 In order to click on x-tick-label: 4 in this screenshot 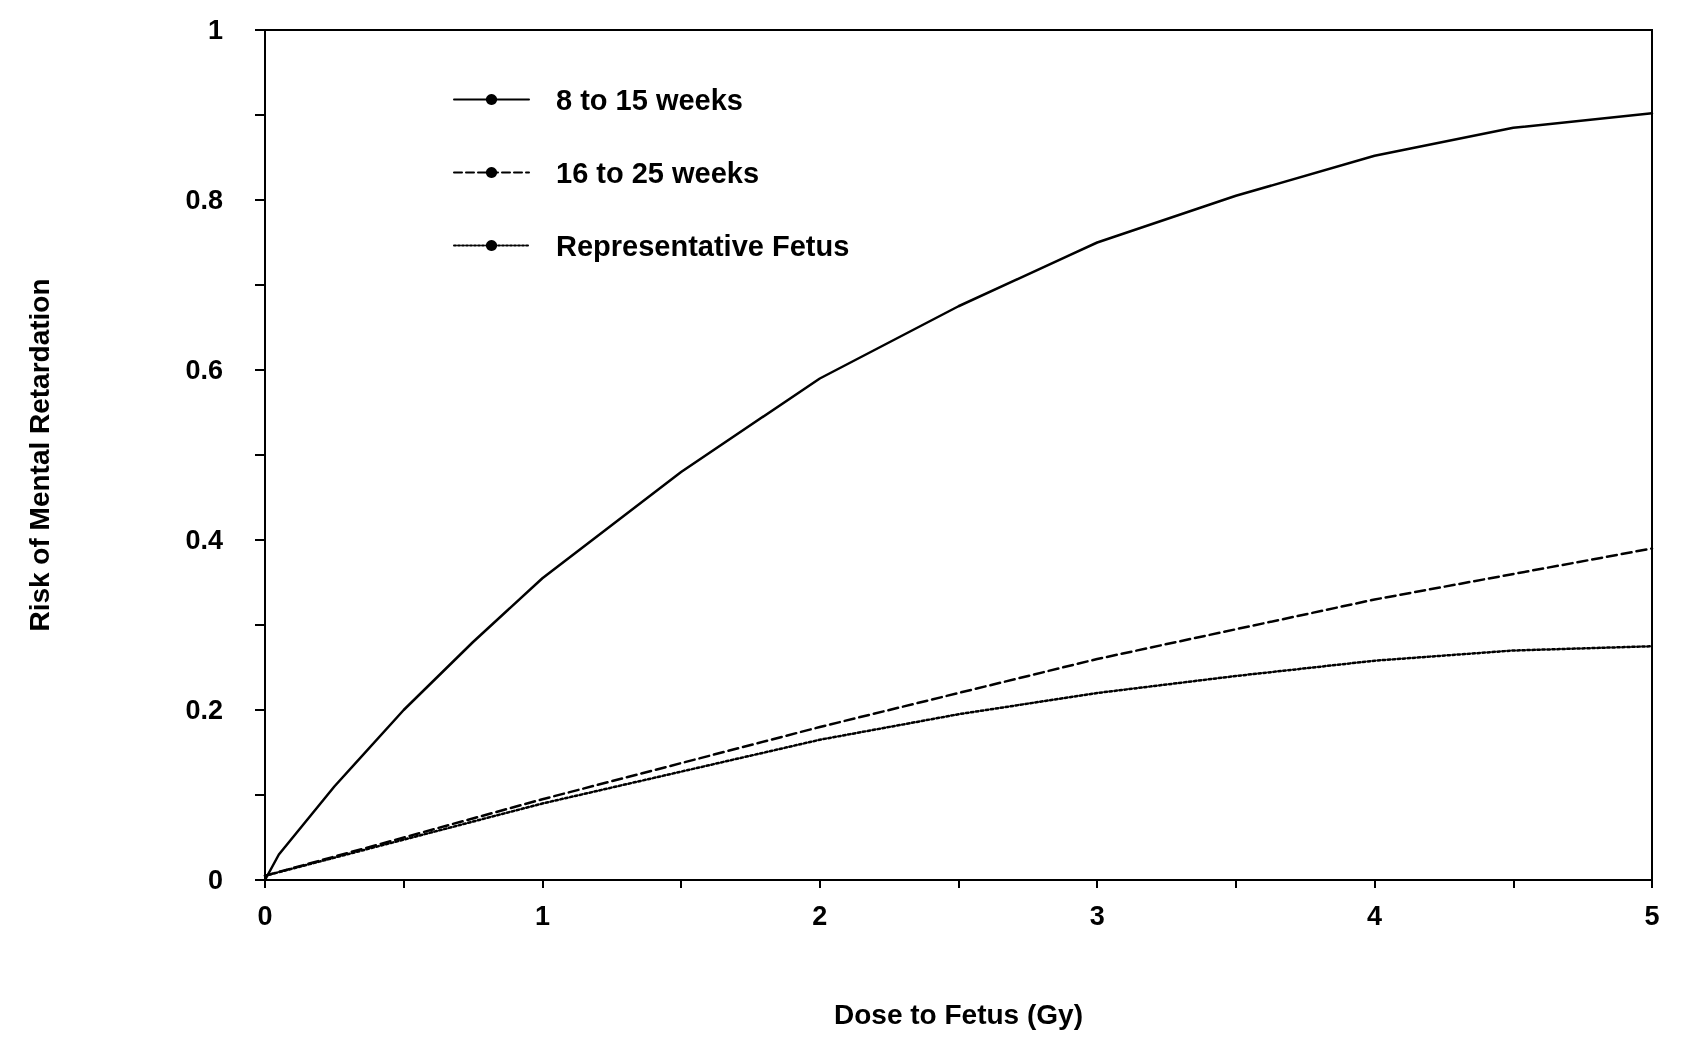, I will do `click(1375, 915)`.